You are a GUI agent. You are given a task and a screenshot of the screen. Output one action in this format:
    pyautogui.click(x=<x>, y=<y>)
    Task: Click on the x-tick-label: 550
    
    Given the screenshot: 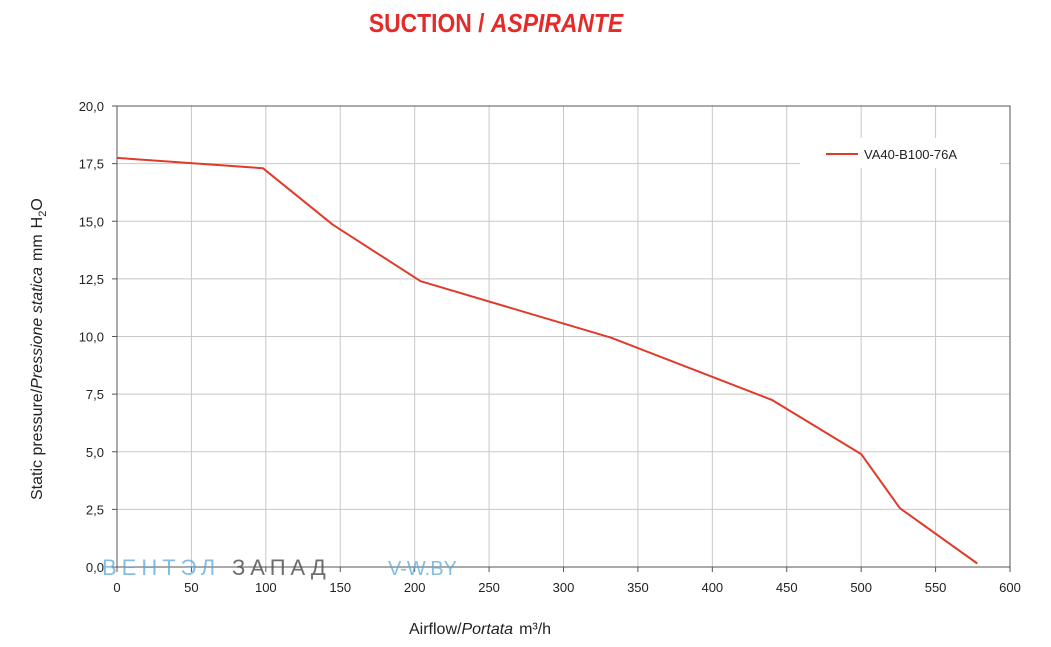 What is the action you would take?
    pyautogui.click(x=936, y=587)
    